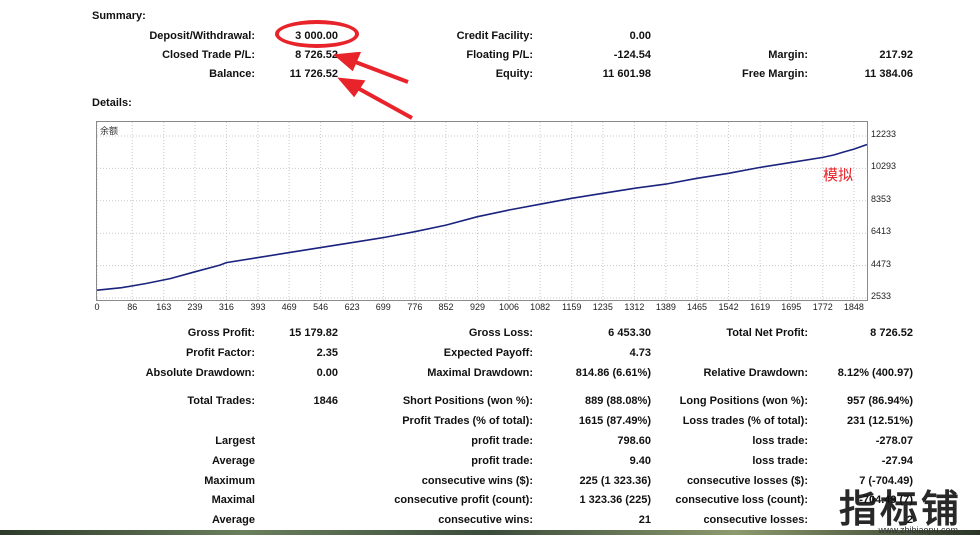  I want to click on balance-value: 11 726.52, so click(313, 74).